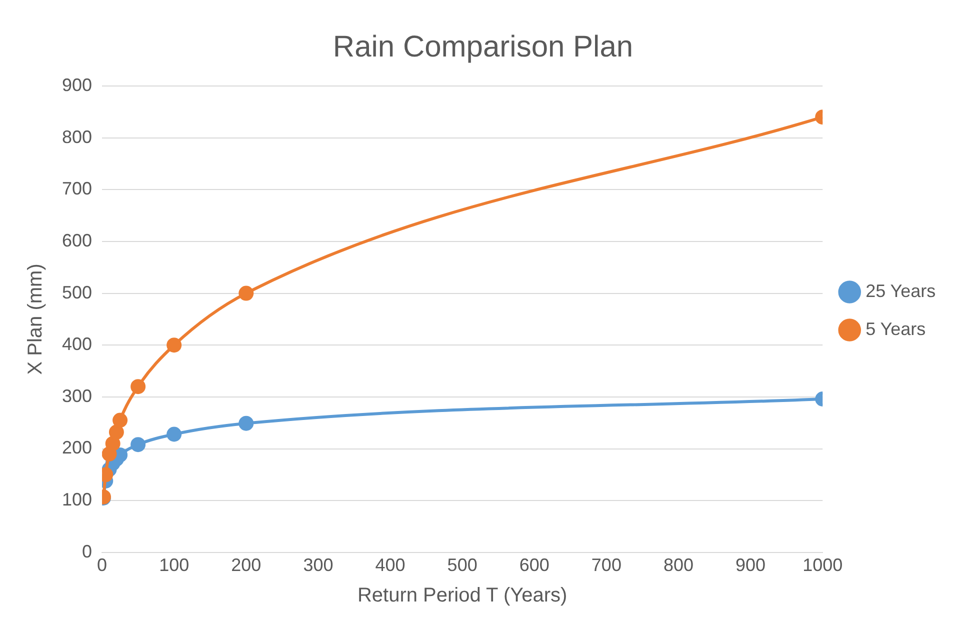  What do you see at coordinates (77, 292) in the screenshot?
I see `y-tick-label: 500` at bounding box center [77, 292].